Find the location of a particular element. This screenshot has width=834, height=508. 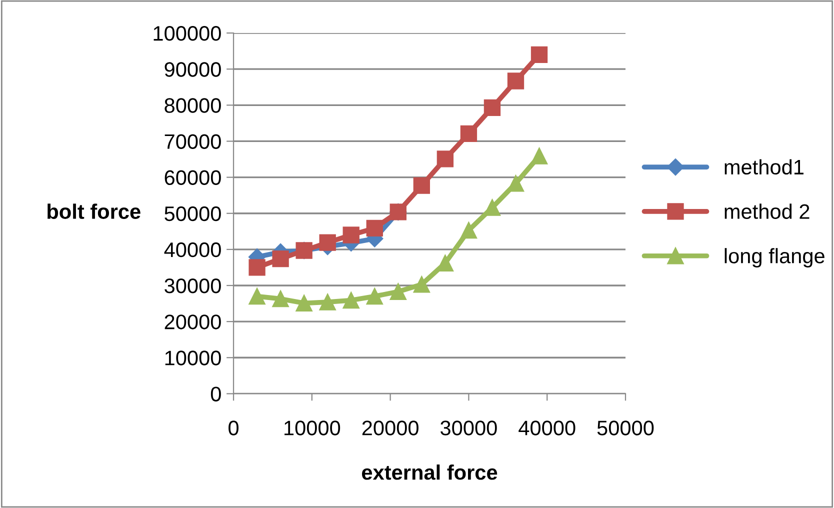

x-tick-label: 10000 is located at coordinates (312, 428).